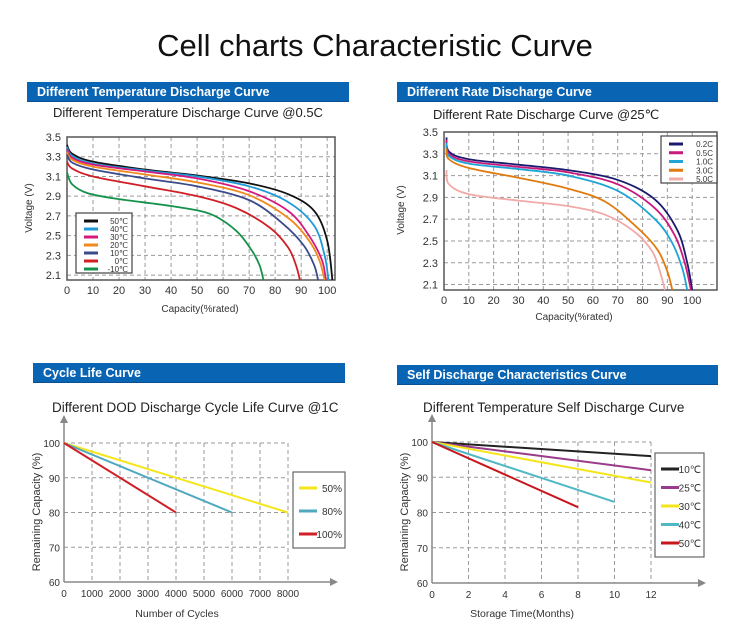 Image resolution: width=750 pixels, height=626 pixels. Describe the element at coordinates (104, 243) in the screenshot. I see `legend-box` at that location.